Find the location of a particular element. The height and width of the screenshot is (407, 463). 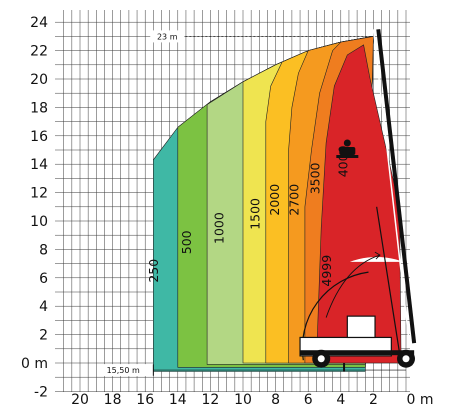

y-tick-label: 10 is located at coordinates (39, 222).